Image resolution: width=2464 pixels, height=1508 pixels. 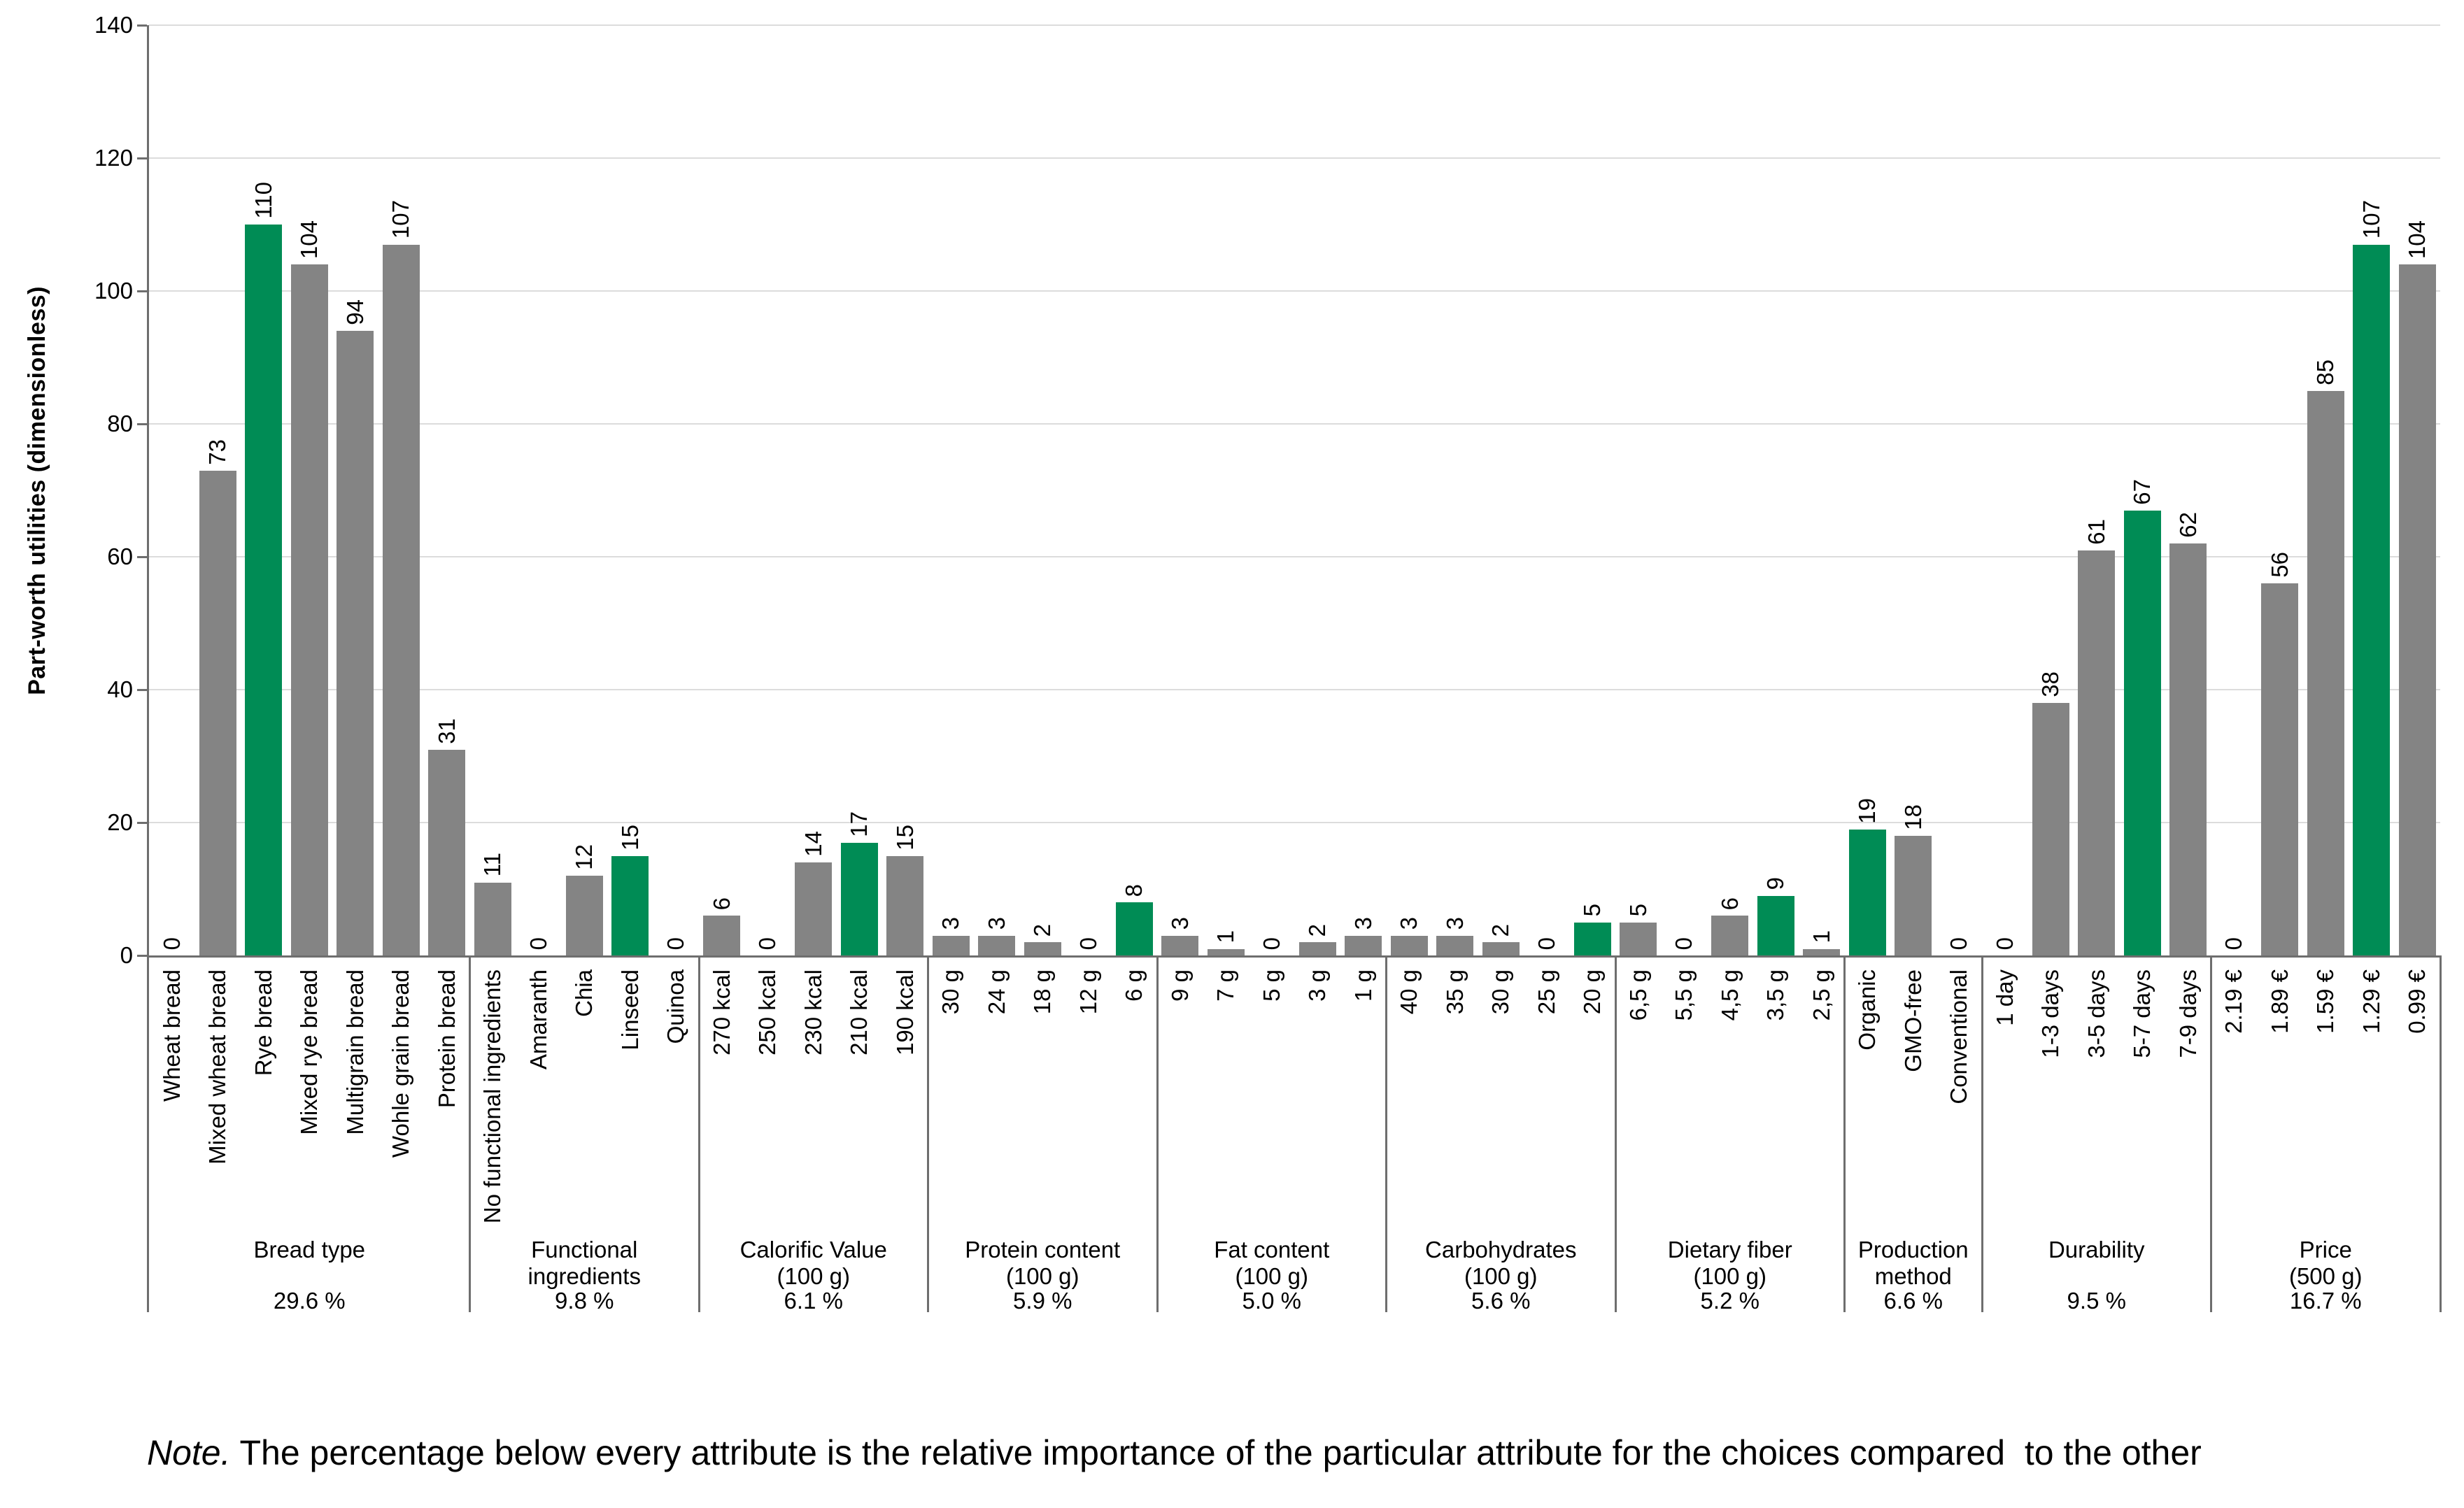 What do you see at coordinates (629, 1010) in the screenshot?
I see `category-label: Linseed` at bounding box center [629, 1010].